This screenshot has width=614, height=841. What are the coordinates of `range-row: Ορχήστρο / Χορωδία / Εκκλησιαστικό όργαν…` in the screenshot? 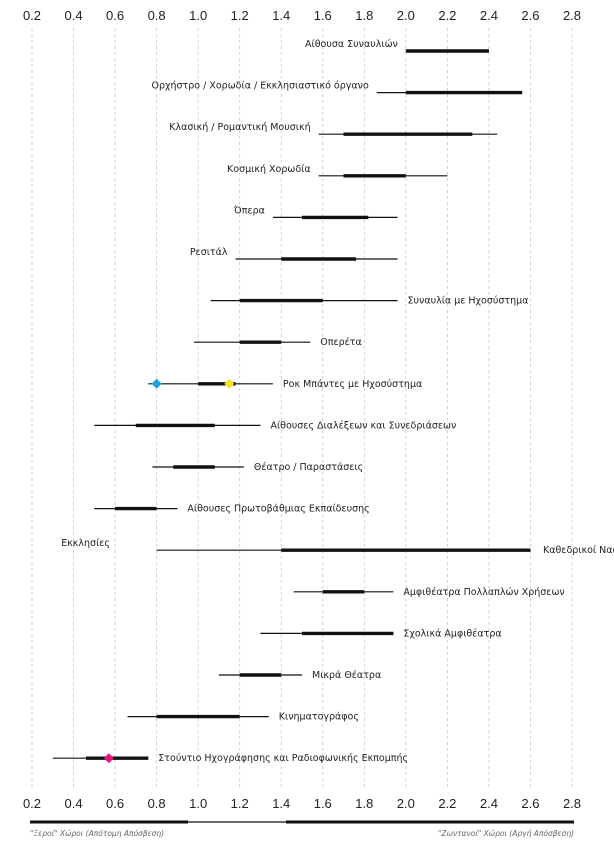 It's located at (337, 88).